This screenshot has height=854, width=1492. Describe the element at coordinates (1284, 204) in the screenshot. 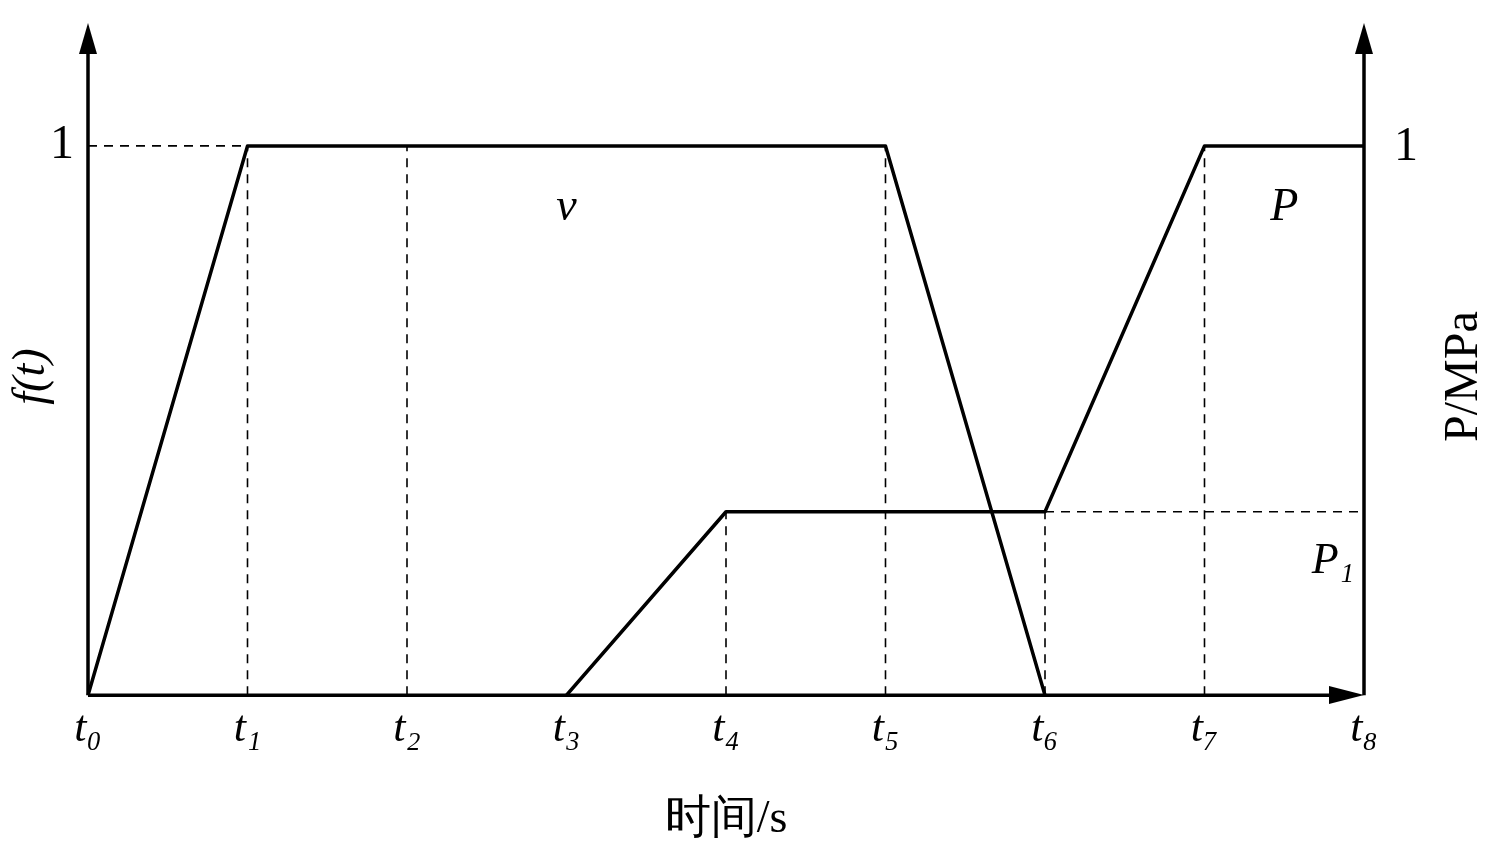

I see `series-label: P` at that location.